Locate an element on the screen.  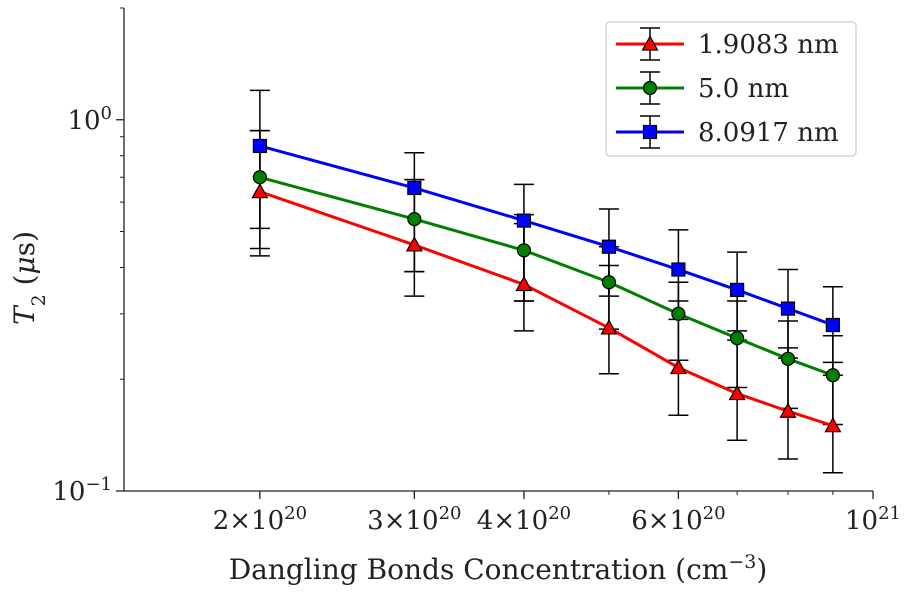
legend: 1.9083 nm 5.0 nm 8.0917 nm is located at coordinates (731, 89).